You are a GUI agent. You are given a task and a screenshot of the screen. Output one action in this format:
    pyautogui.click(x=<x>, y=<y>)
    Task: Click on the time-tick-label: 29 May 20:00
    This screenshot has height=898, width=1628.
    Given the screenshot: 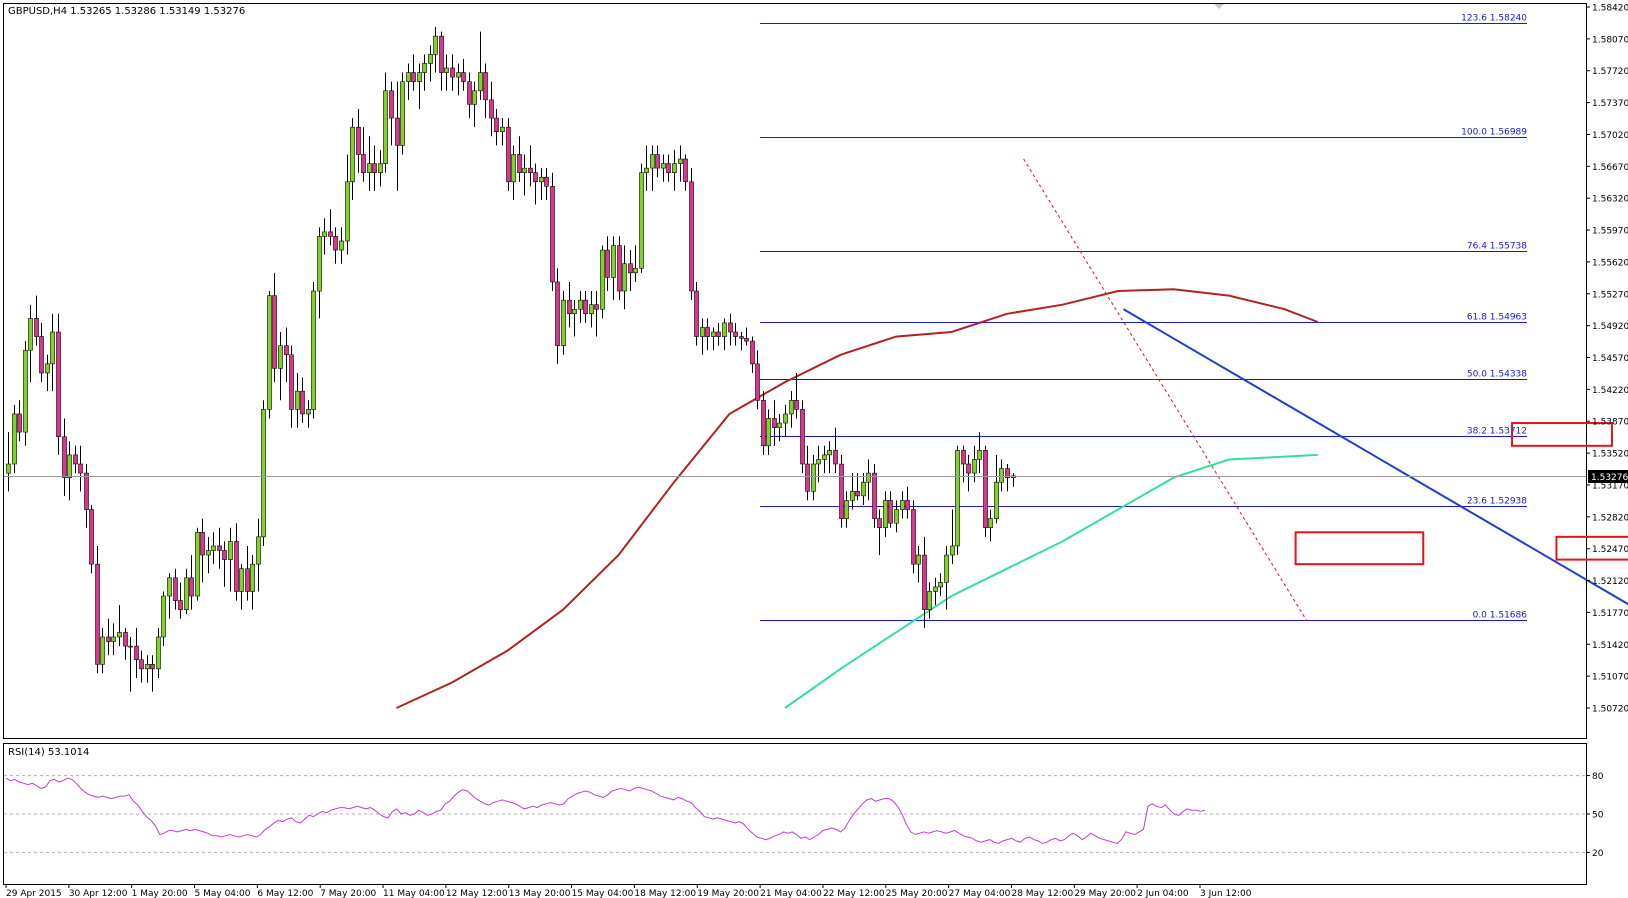 What is the action you would take?
    pyautogui.click(x=1105, y=893)
    